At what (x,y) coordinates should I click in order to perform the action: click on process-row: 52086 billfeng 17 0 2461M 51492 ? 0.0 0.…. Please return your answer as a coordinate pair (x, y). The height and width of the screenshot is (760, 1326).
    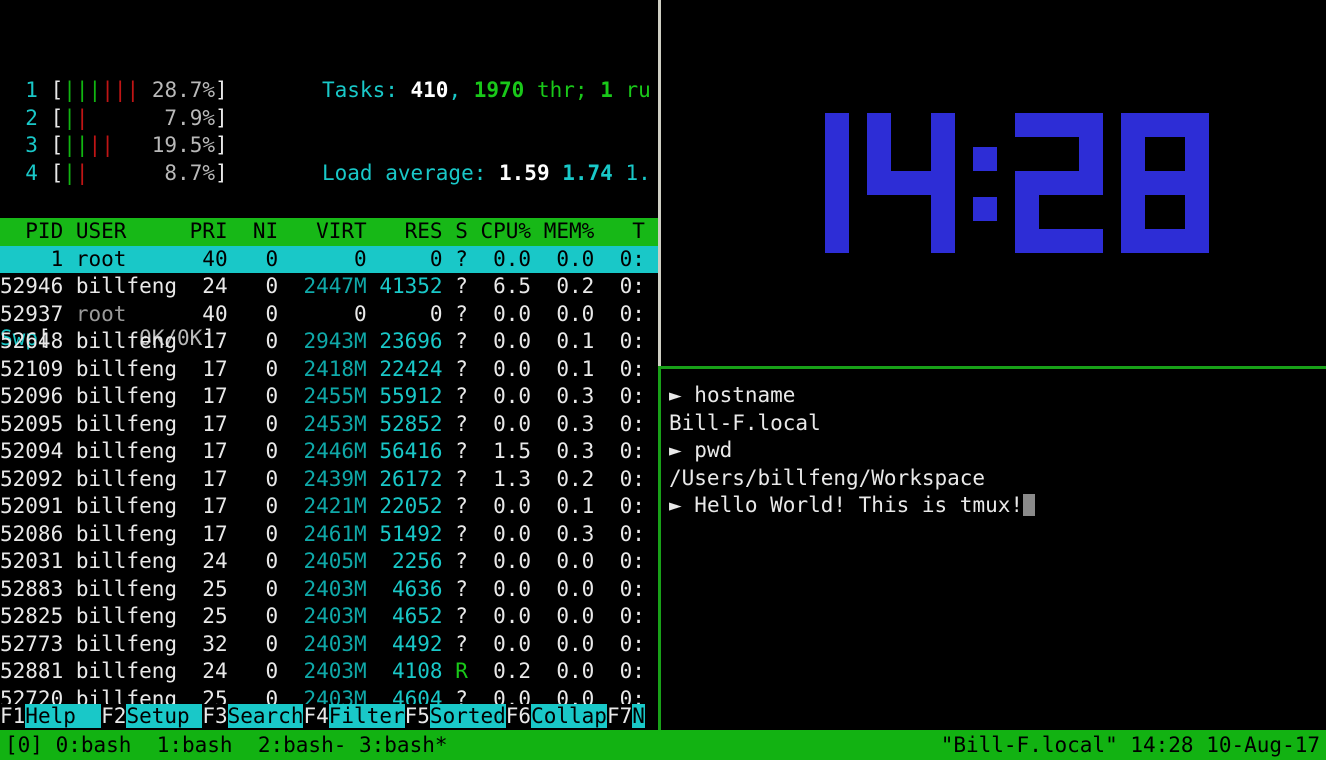
    Looking at the image, I should click on (329, 535).